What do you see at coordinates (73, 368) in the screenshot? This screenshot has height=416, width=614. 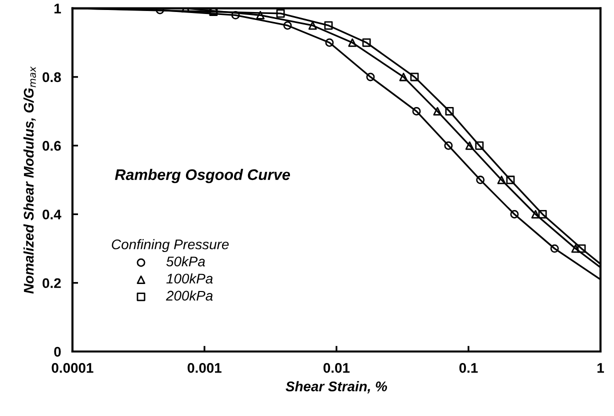 I see `x-tick-label: 0.0001` at bounding box center [73, 368].